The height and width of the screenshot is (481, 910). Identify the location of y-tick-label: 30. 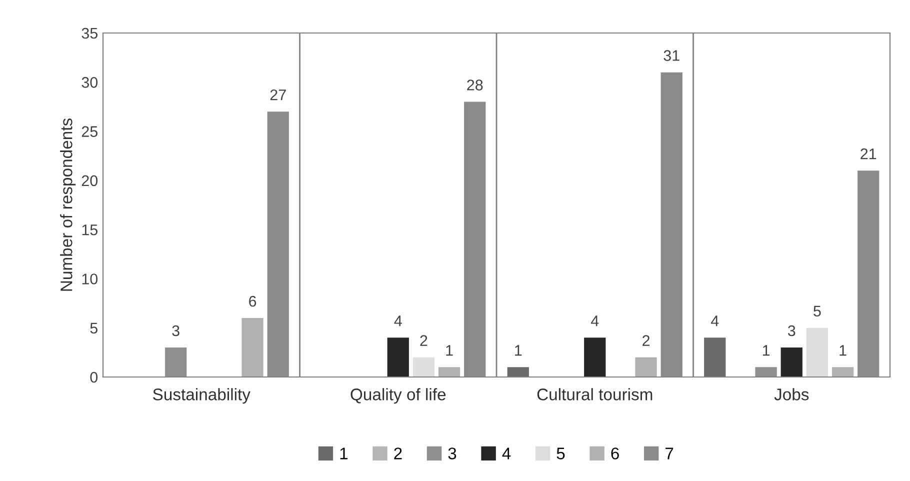
(90, 82).